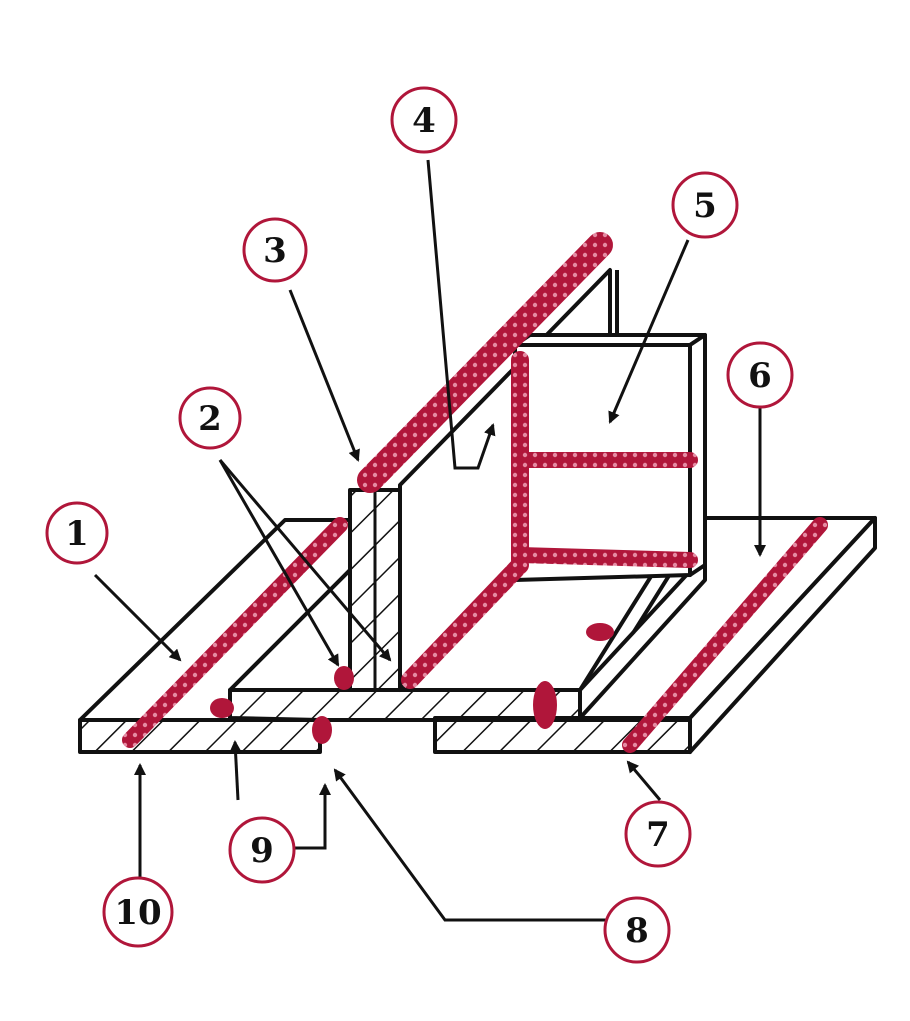  I want to click on callout-7: 7, so click(658, 834).